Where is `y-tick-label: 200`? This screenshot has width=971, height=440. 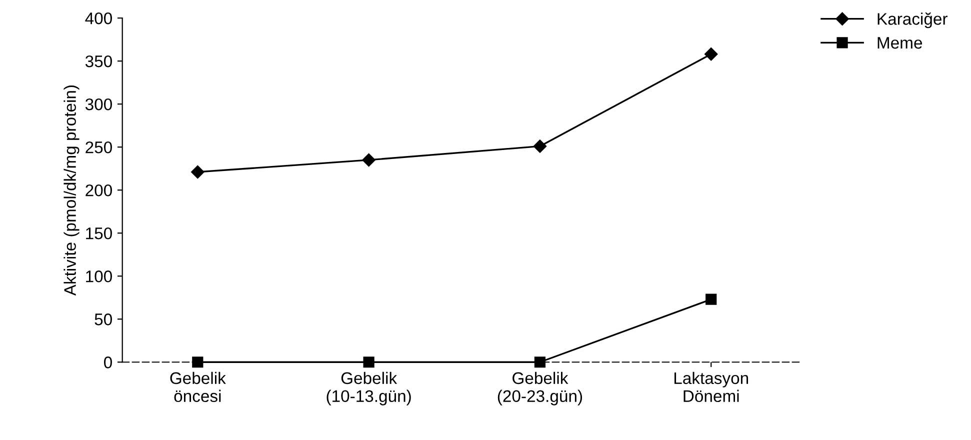
y-tick-label: 200 is located at coordinates (99, 190).